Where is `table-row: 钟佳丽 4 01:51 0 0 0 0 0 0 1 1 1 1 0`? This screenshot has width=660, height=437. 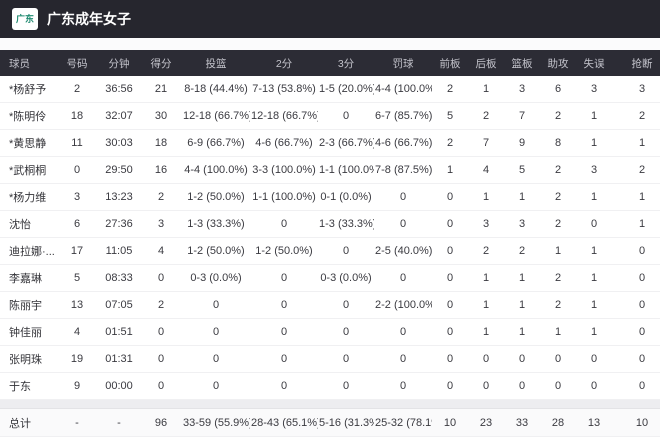 table-row: 钟佳丽 4 01:51 0 0 0 0 0 0 1 1 1 1 0 is located at coordinates (330, 332).